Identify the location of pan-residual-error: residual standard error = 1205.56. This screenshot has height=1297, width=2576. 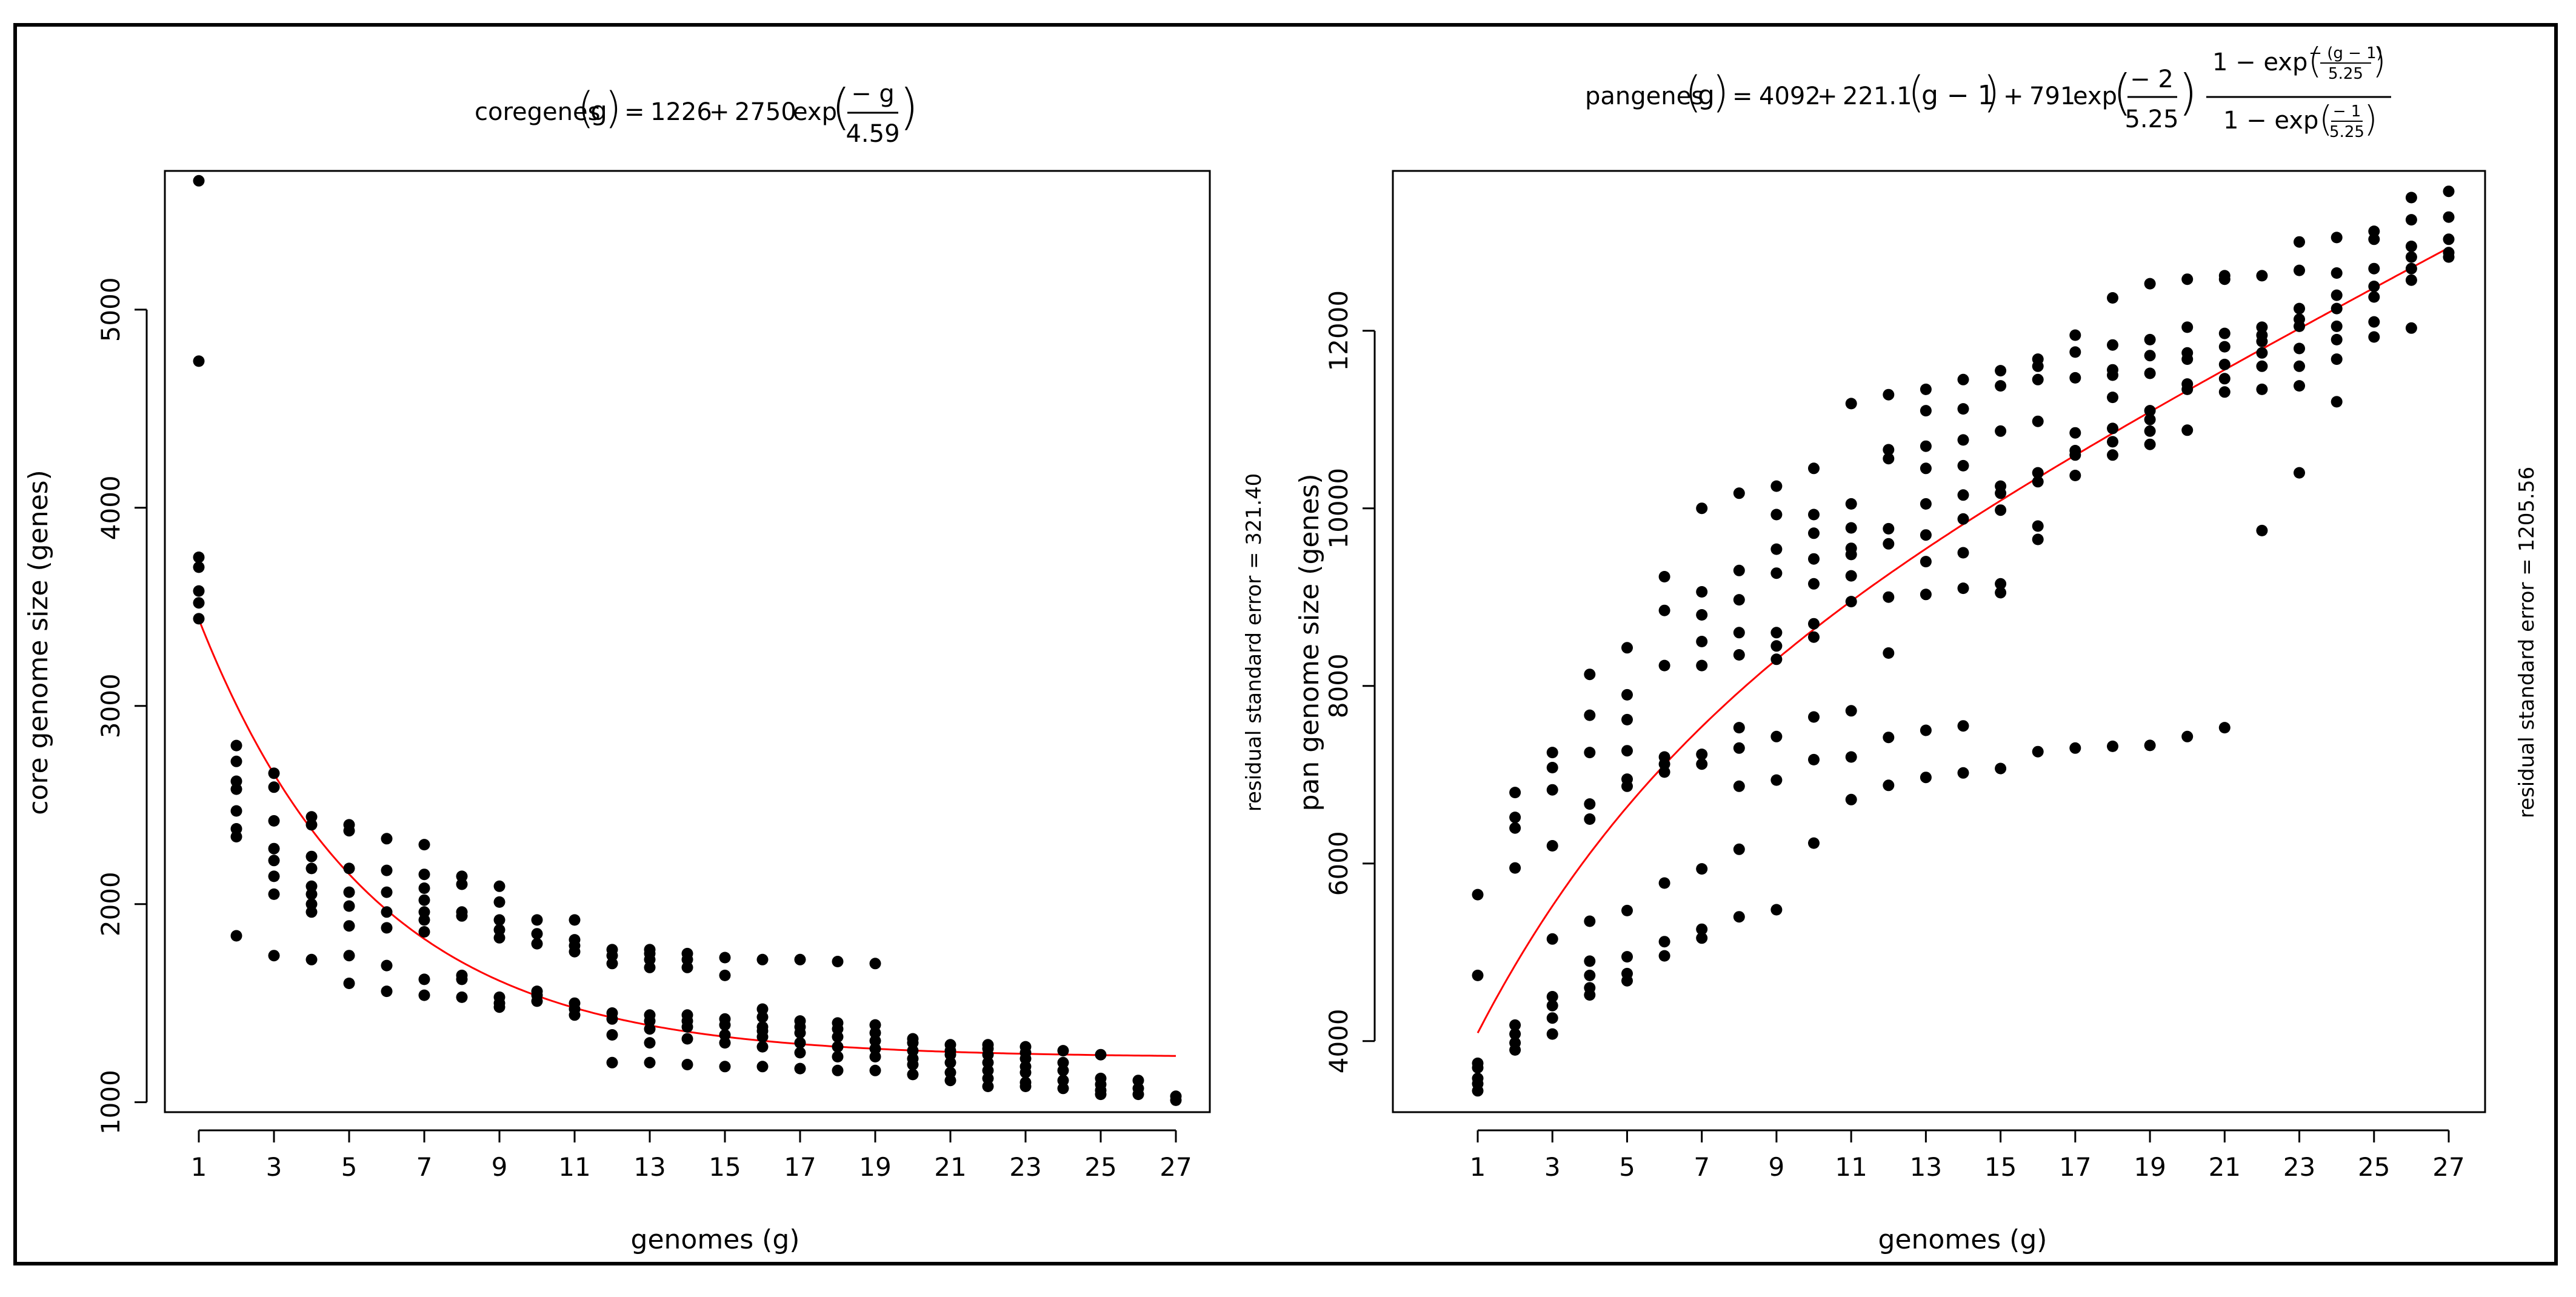
(2527, 642).